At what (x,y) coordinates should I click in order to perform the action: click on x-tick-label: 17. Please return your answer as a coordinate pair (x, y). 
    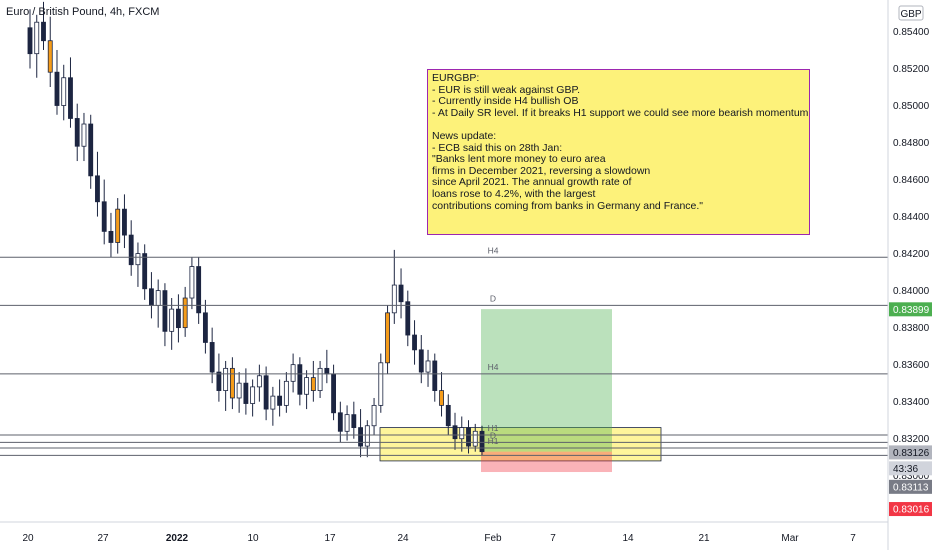
    Looking at the image, I should click on (330, 538).